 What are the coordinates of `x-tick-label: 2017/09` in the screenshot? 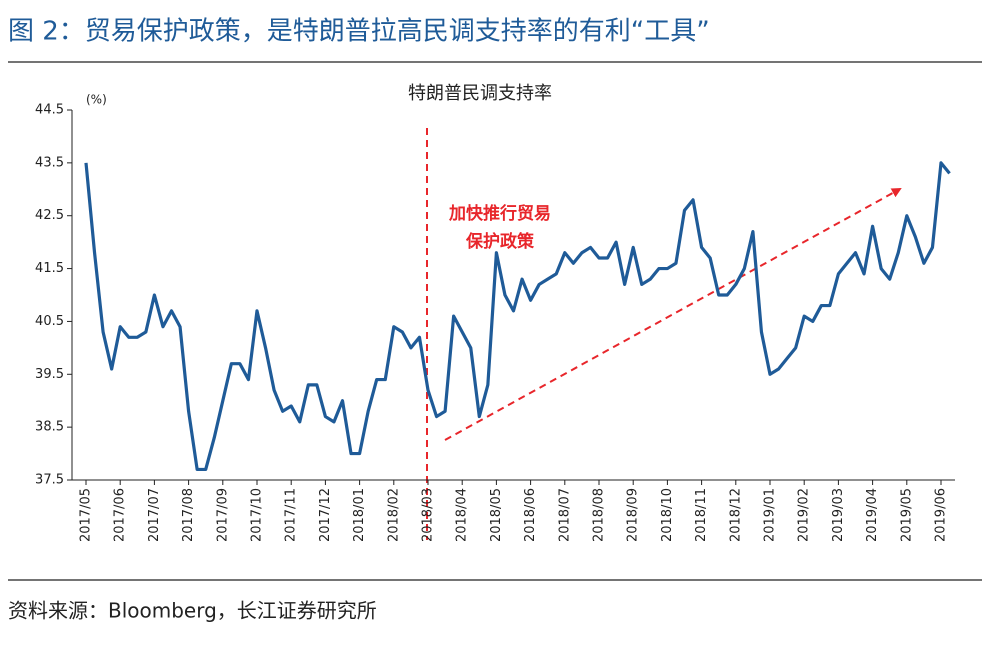 It's located at (222, 515).